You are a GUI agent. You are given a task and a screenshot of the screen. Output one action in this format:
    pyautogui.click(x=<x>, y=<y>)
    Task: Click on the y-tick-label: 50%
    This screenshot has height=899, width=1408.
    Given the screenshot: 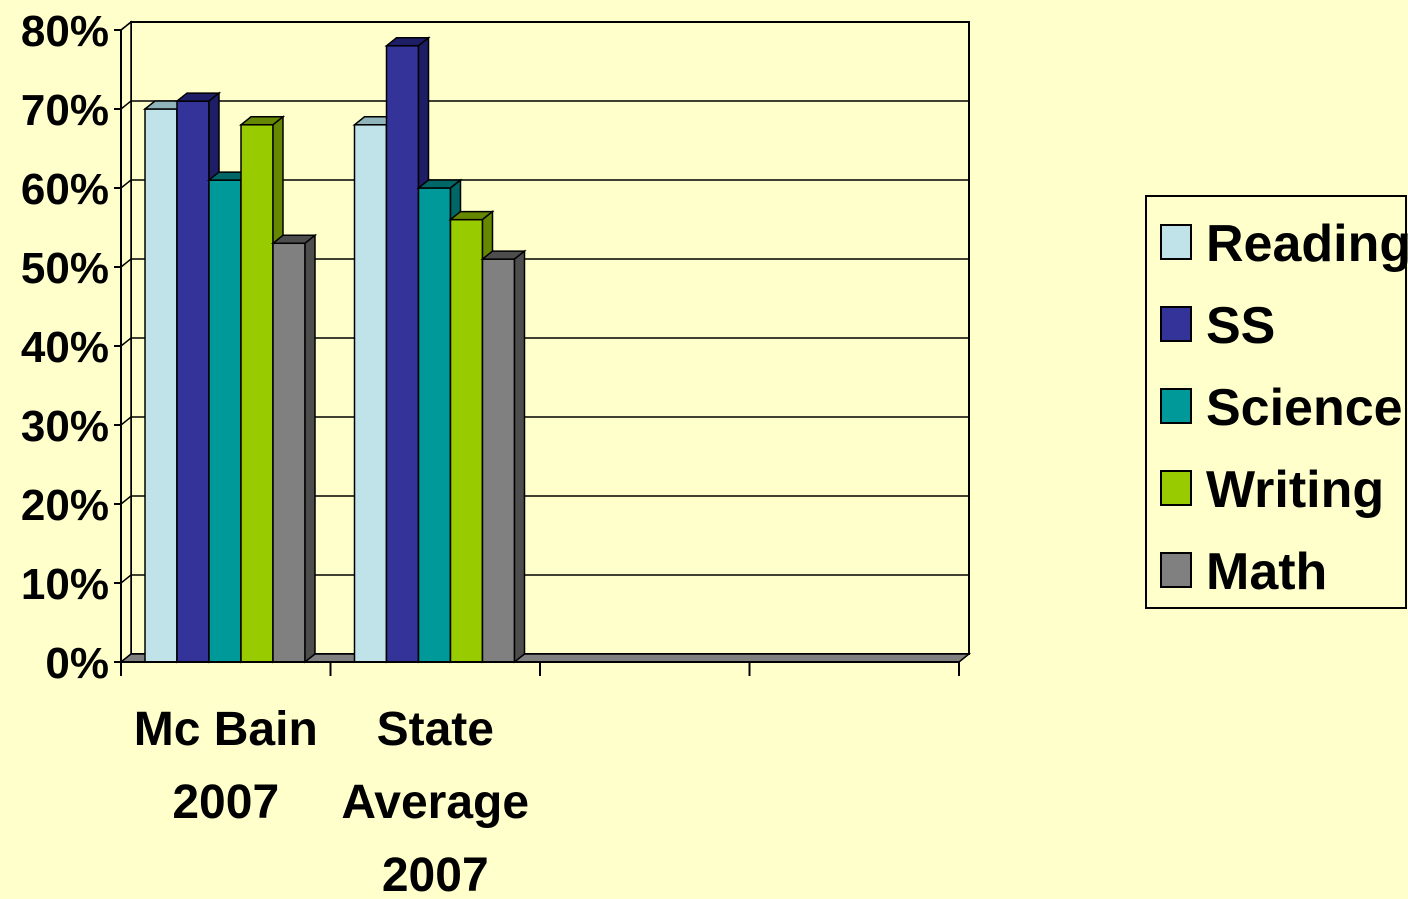 What is the action you would take?
    pyautogui.click(x=65, y=268)
    